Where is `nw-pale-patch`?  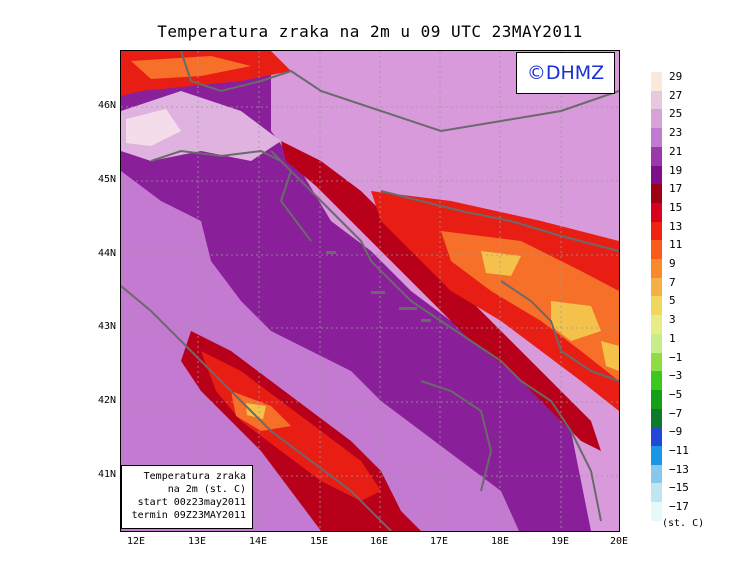
nw-pale-patch is located at coordinates (153, 127).